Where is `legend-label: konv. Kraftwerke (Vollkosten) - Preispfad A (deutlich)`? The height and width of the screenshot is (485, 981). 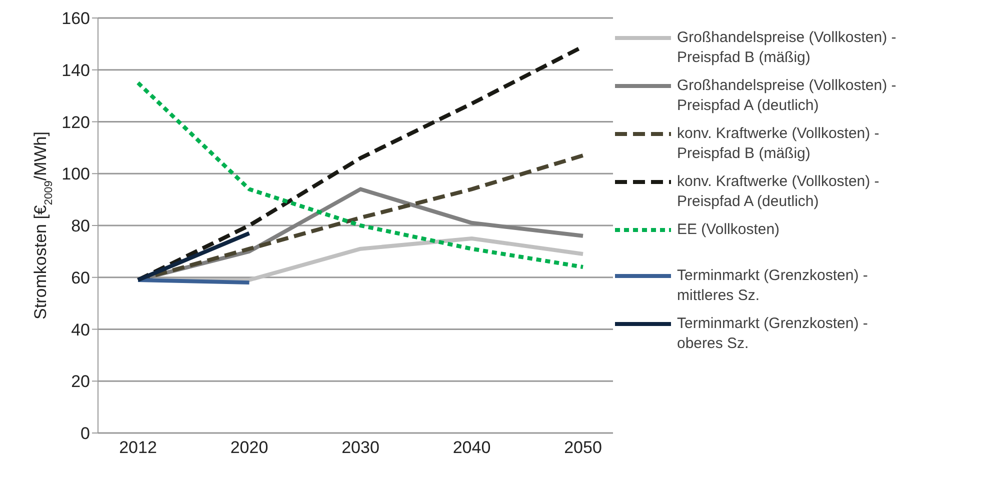 legend-label: konv. Kraftwerke (Vollkosten) - Preispfad A (deutlich) is located at coordinates (778, 192).